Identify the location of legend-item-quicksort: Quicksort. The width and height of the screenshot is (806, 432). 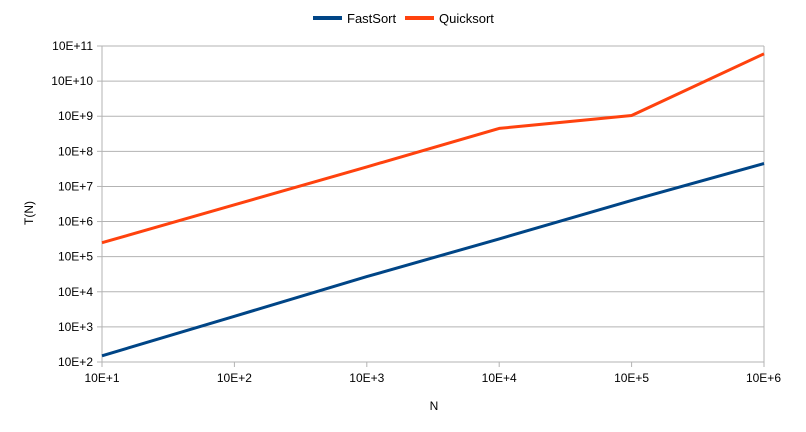
(449, 18).